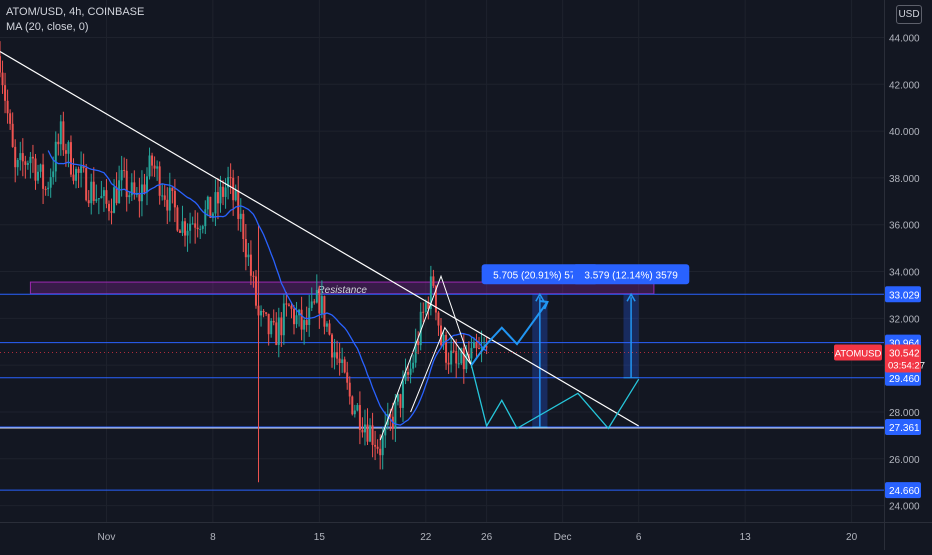 Image resolution: width=932 pixels, height=555 pixels. What do you see at coordinates (909, 14) in the screenshot?
I see `currency-button: USD` at bounding box center [909, 14].